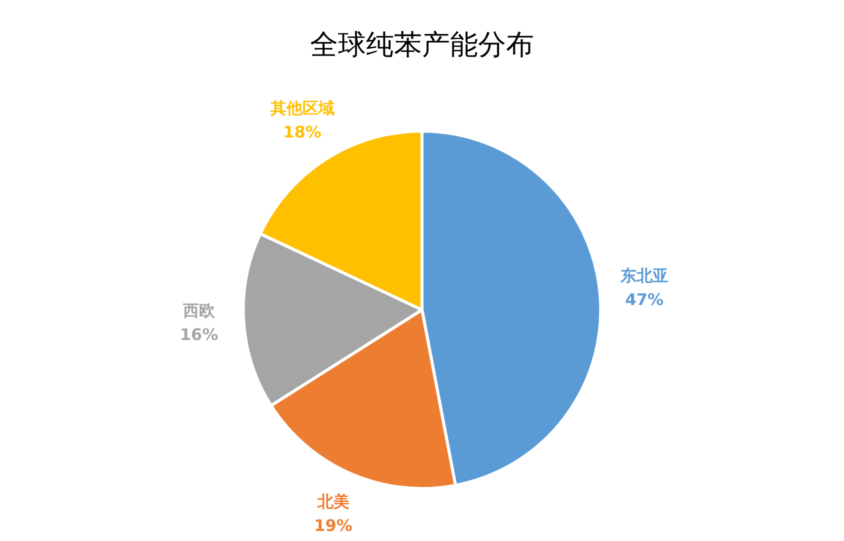  I want to click on slice-label: 北美, so click(333, 501).